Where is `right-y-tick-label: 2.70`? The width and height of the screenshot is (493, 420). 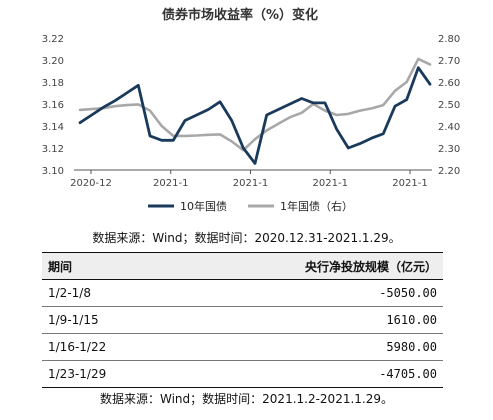
right-y-tick-label: 2.70 is located at coordinates (449, 61).